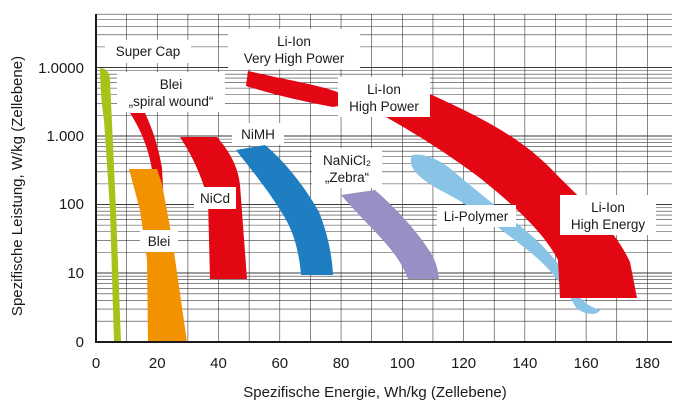  I want to click on label-super-cap-text: Super Cap, so click(148, 51).